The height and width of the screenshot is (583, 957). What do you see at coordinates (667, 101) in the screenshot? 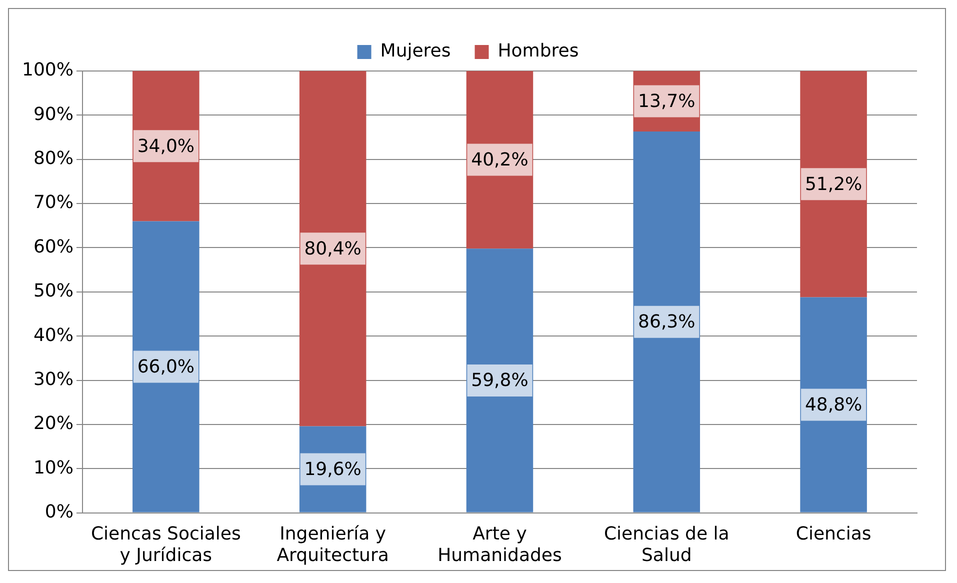
I see `data-label: 13,7%` at bounding box center [667, 101].